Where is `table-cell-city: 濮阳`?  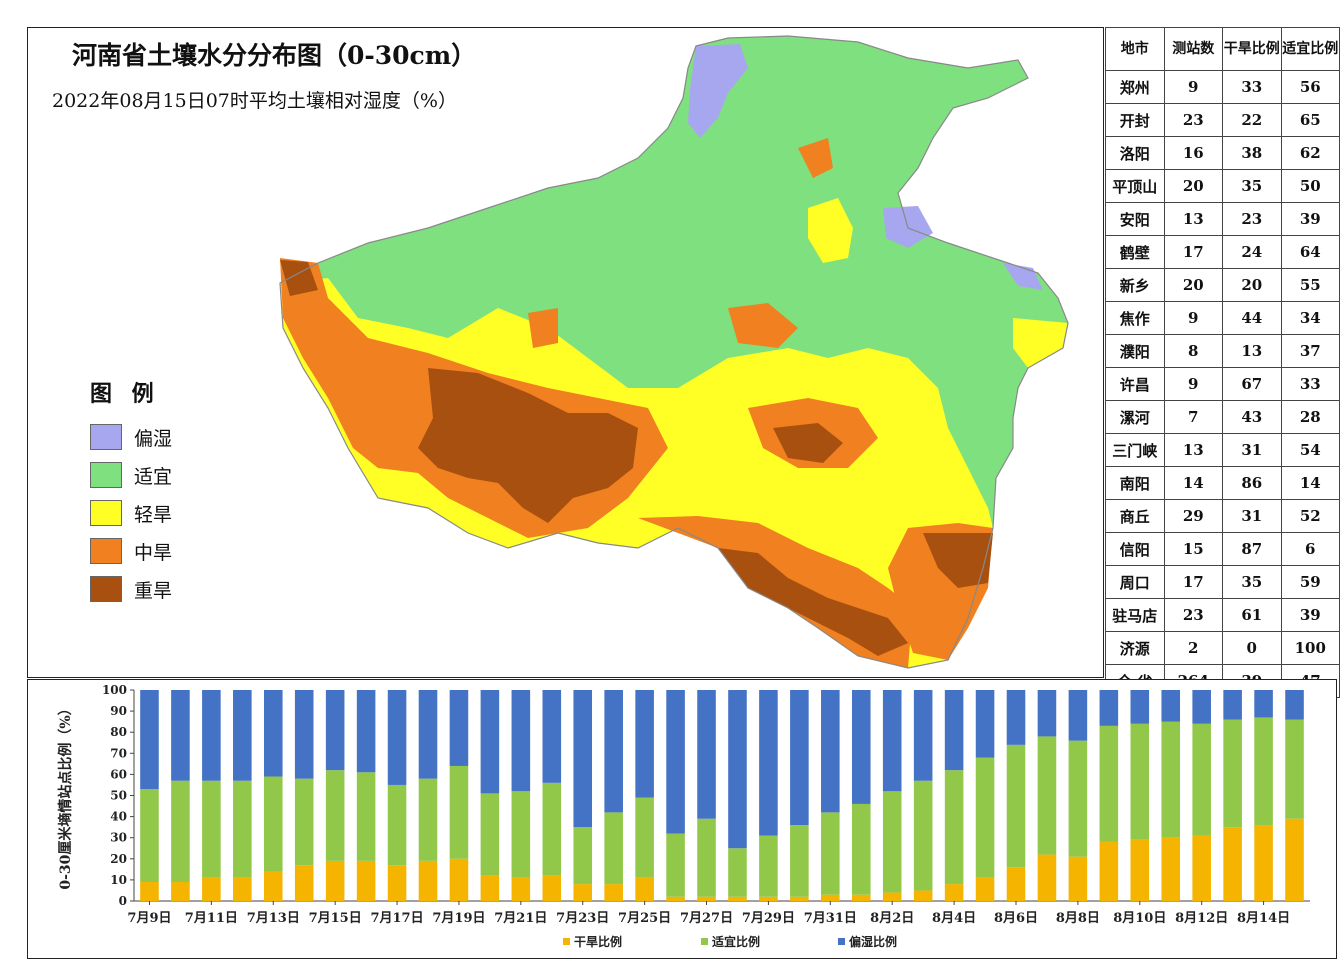
table-cell-city: 濮阳 is located at coordinates (1135, 351).